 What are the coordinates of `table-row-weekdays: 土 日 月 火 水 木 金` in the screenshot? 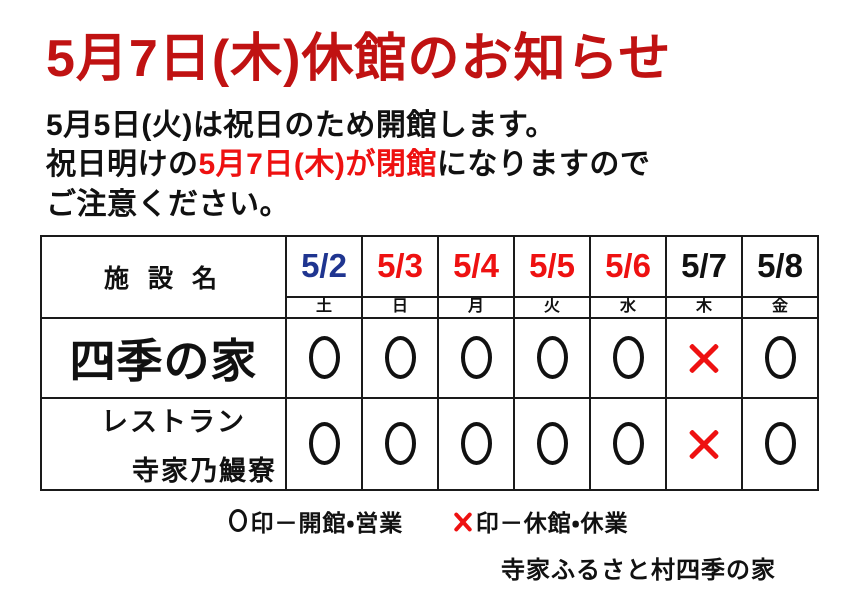 It's located at (430, 307).